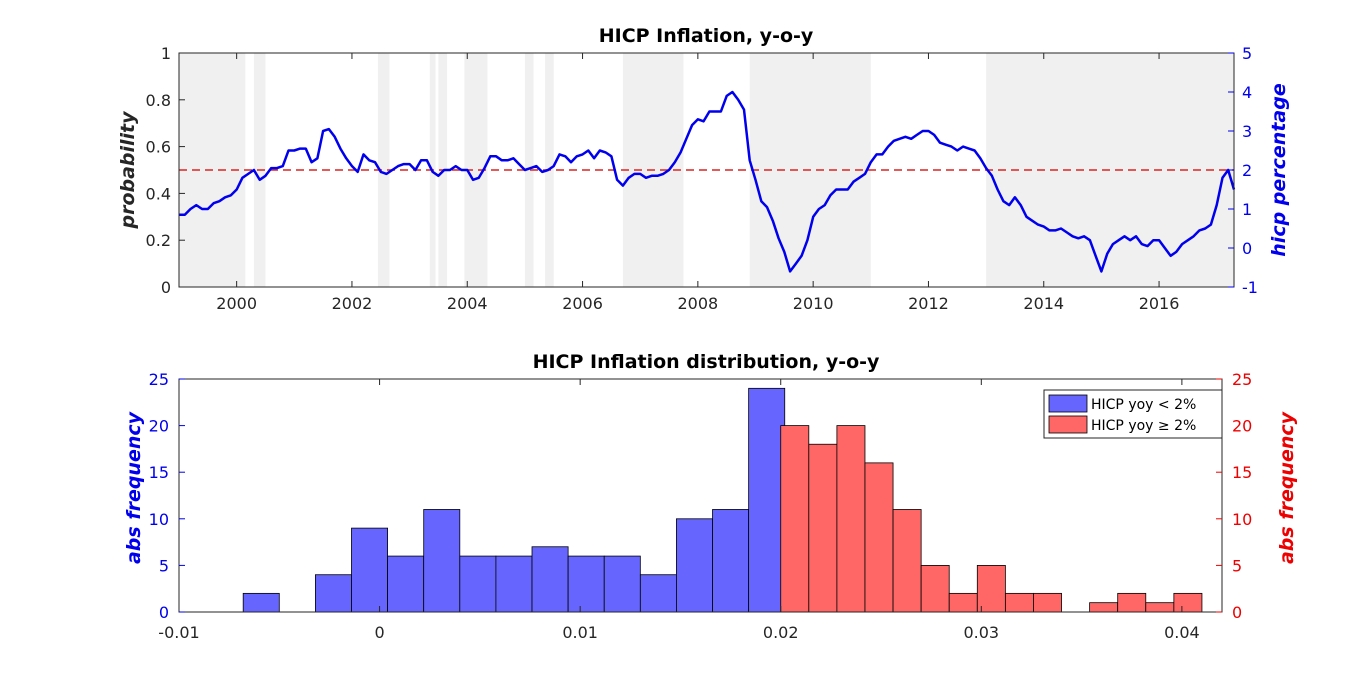 The height and width of the screenshot is (689, 1366). Describe the element at coordinates (781, 632) in the screenshot. I see `x-tick-label: 0.02` at that location.